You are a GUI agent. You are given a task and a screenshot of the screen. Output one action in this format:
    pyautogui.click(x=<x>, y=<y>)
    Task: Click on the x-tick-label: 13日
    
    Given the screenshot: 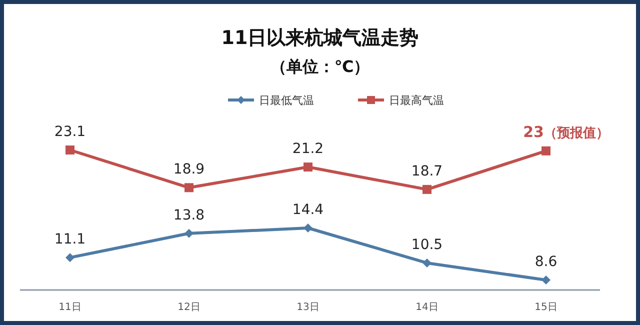 What is the action you would take?
    pyautogui.click(x=308, y=307)
    